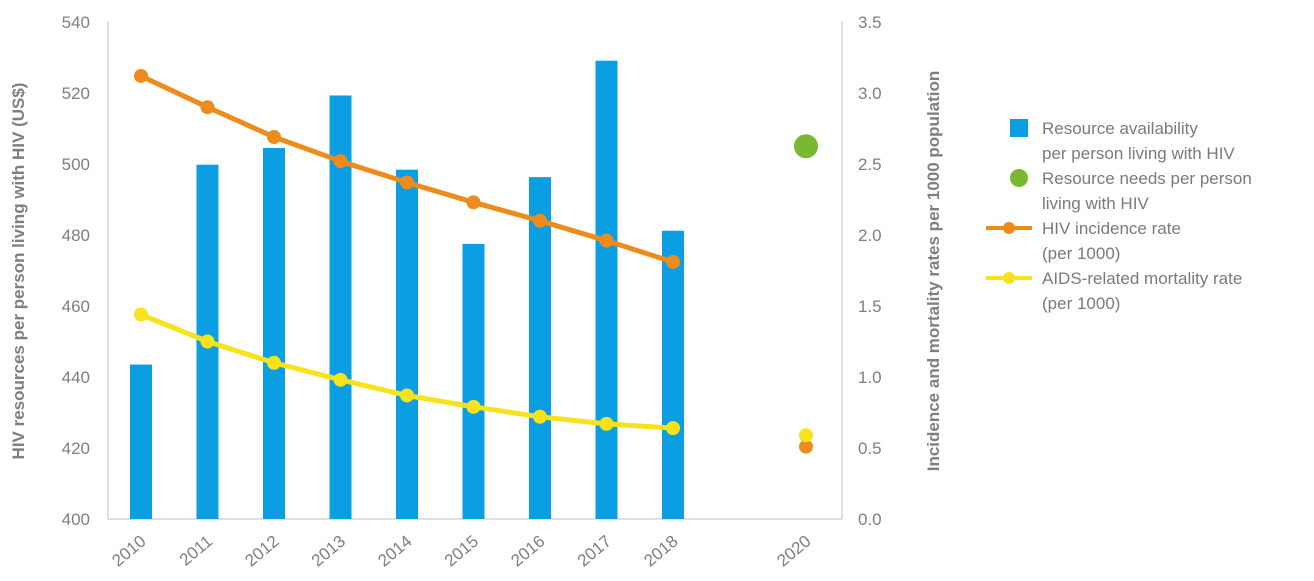 Image resolution: width=1314 pixels, height=581 pixels. I want to click on legend-circle-icon, so click(1019, 178).